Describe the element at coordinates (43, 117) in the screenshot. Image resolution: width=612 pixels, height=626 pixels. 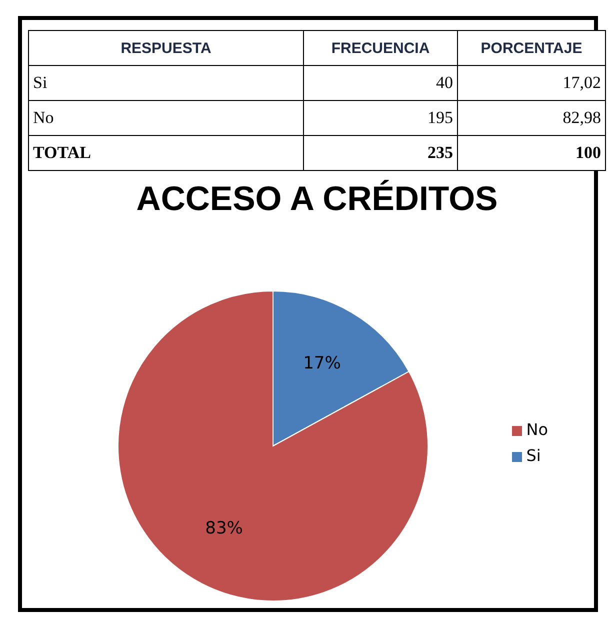
I see `category-label: No` at that location.